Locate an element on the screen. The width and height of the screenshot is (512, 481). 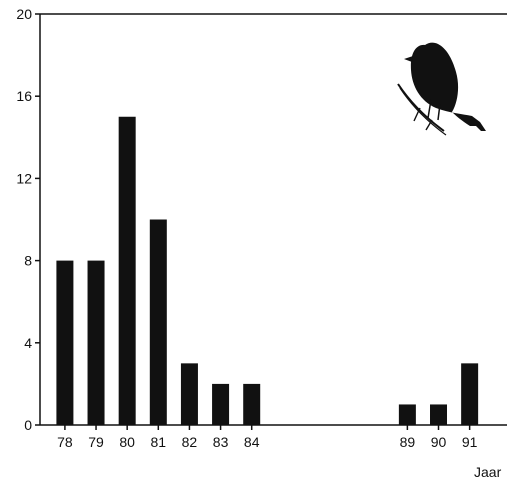
x-axis-label: Jaar is located at coordinates (488, 472).